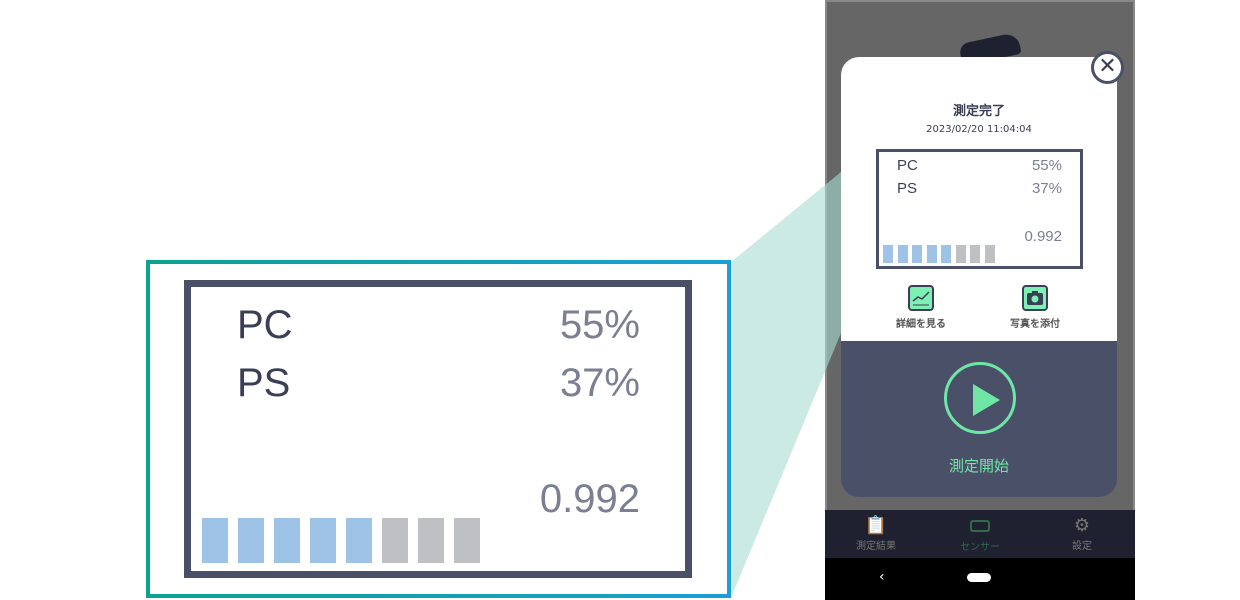 The width and height of the screenshot is (1240, 600). I want to click on zoom-label-pc: PC, so click(265, 325).